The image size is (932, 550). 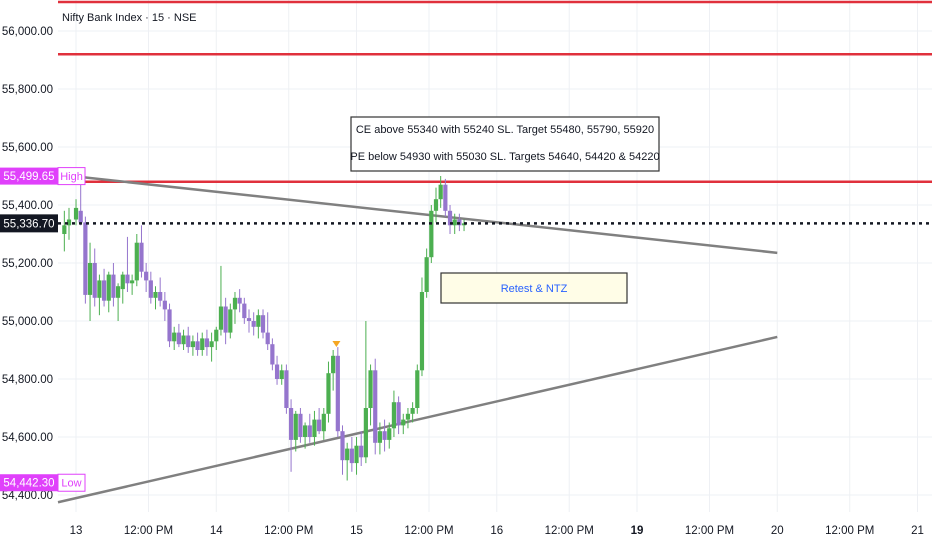 I want to click on trend-line, so click(x=417, y=214).